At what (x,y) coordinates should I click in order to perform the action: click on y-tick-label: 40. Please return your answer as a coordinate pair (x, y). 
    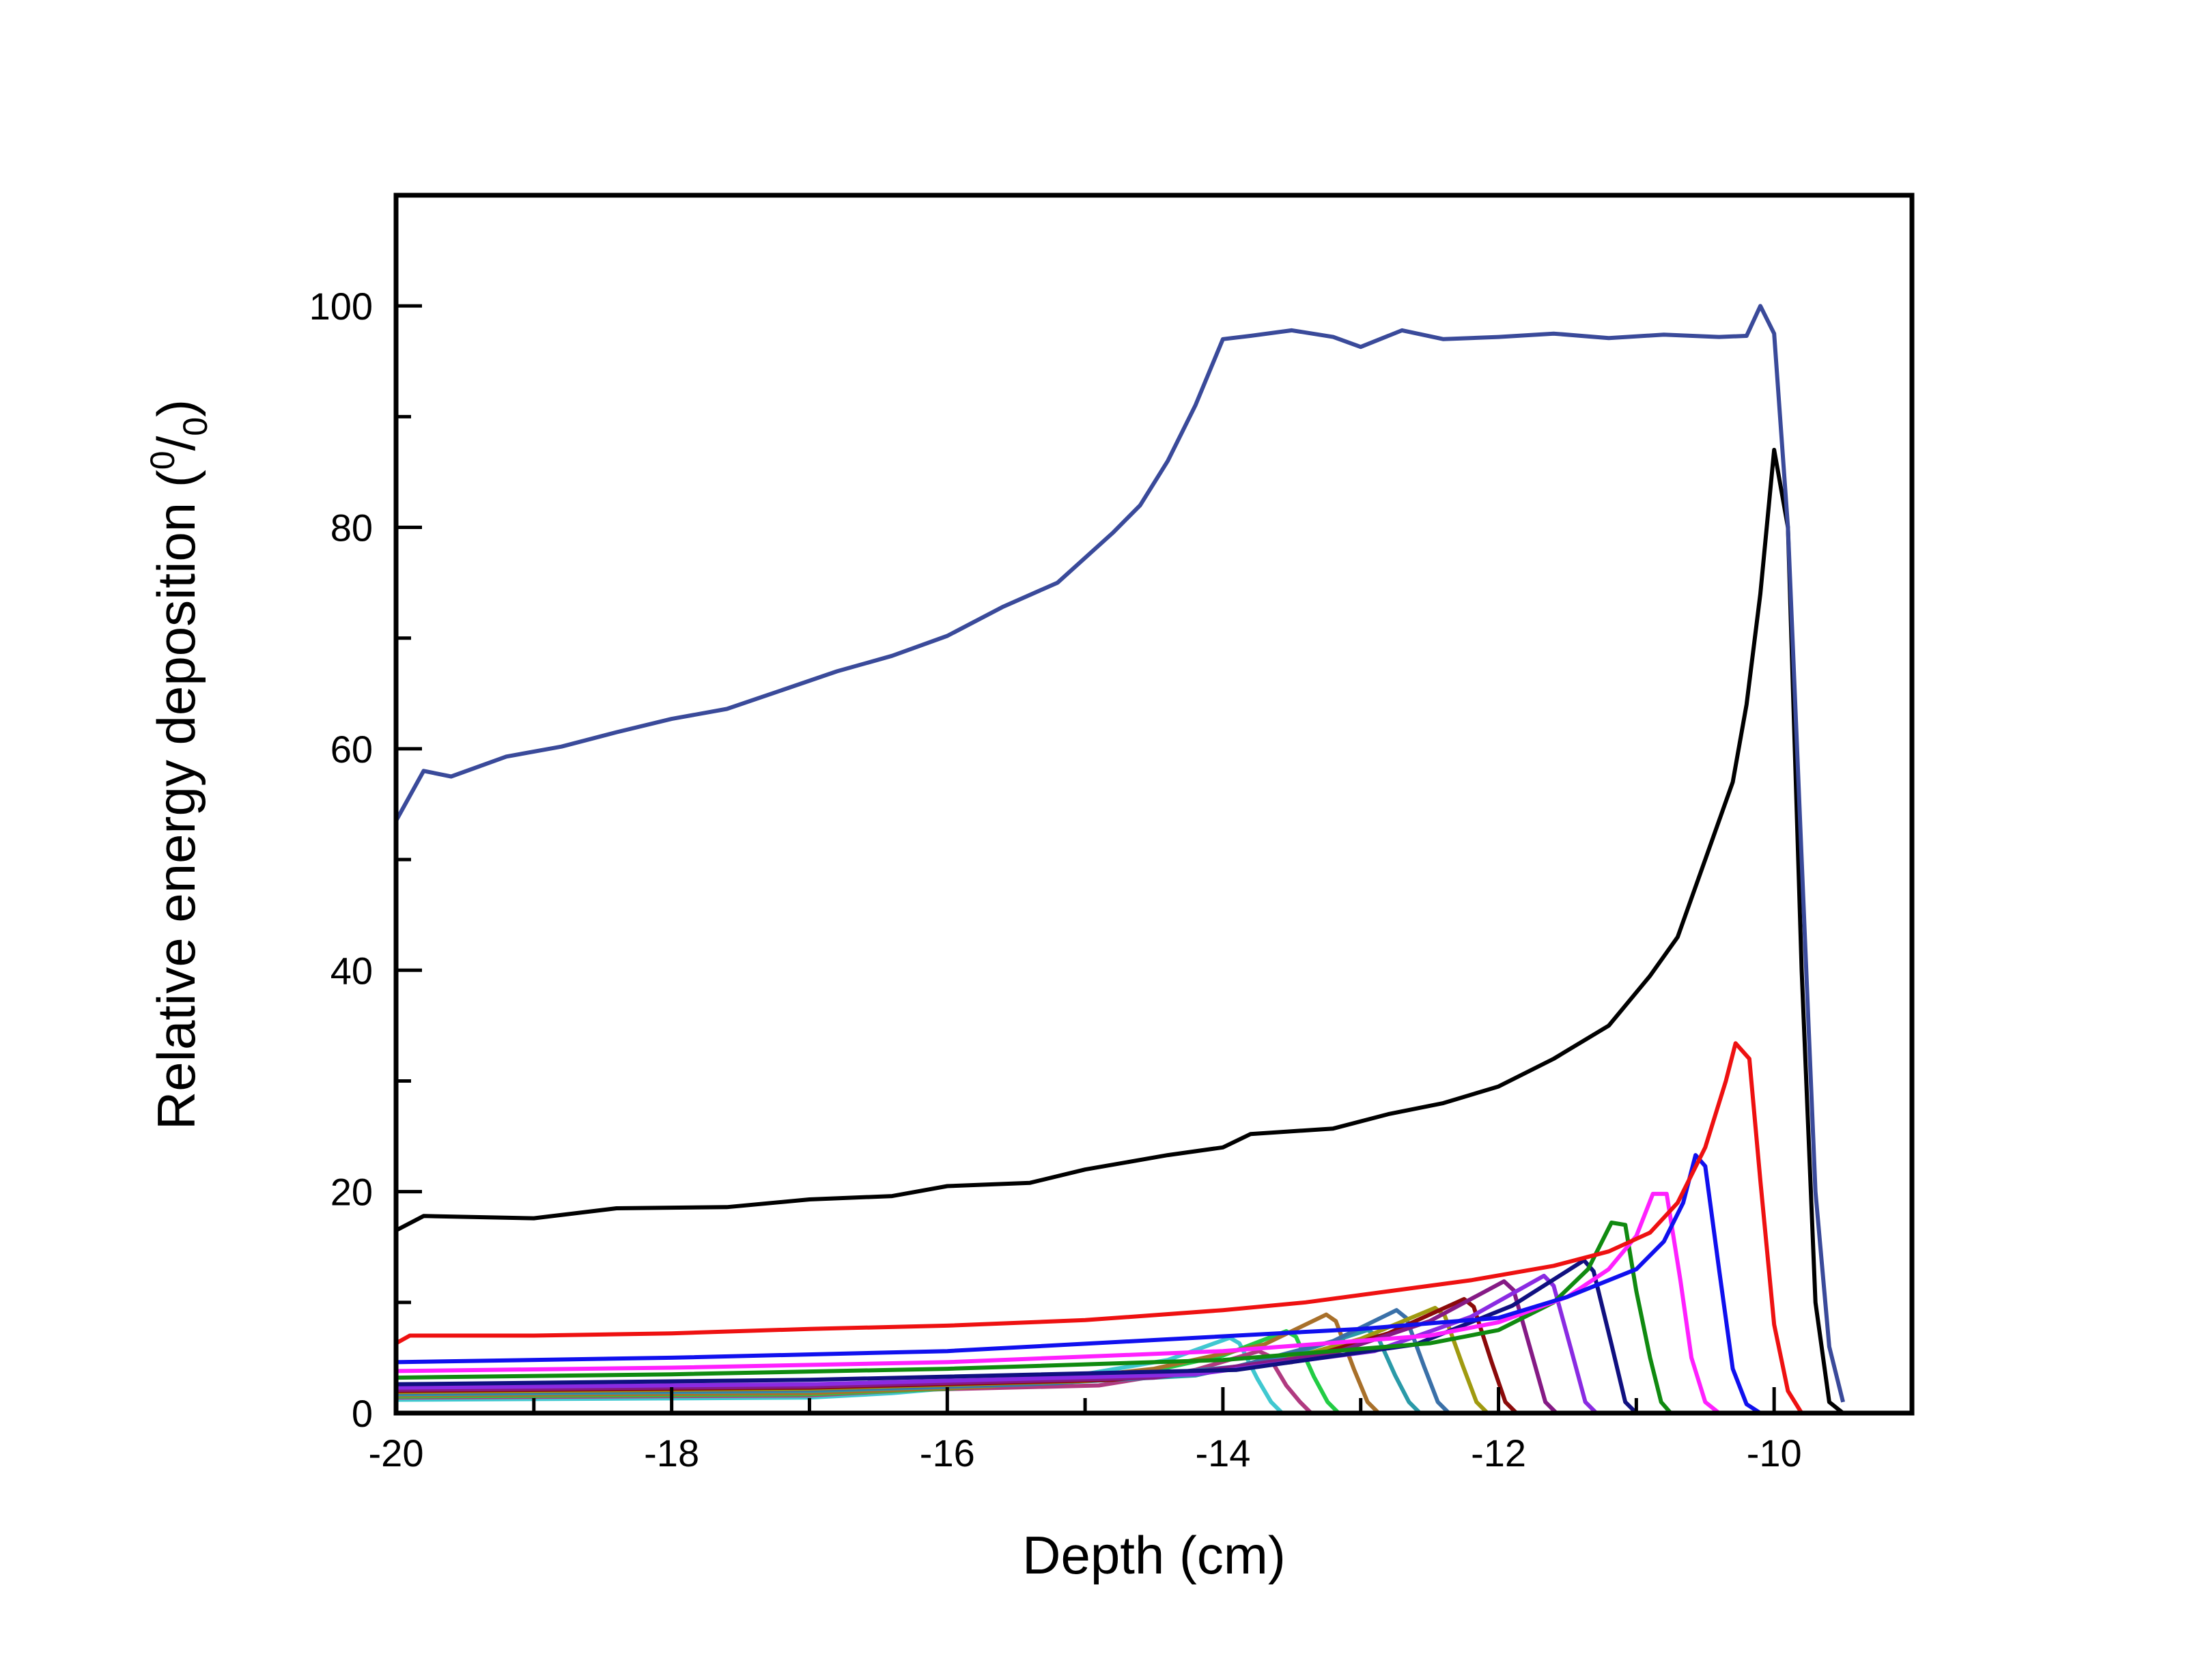
    Looking at the image, I should click on (352, 970).